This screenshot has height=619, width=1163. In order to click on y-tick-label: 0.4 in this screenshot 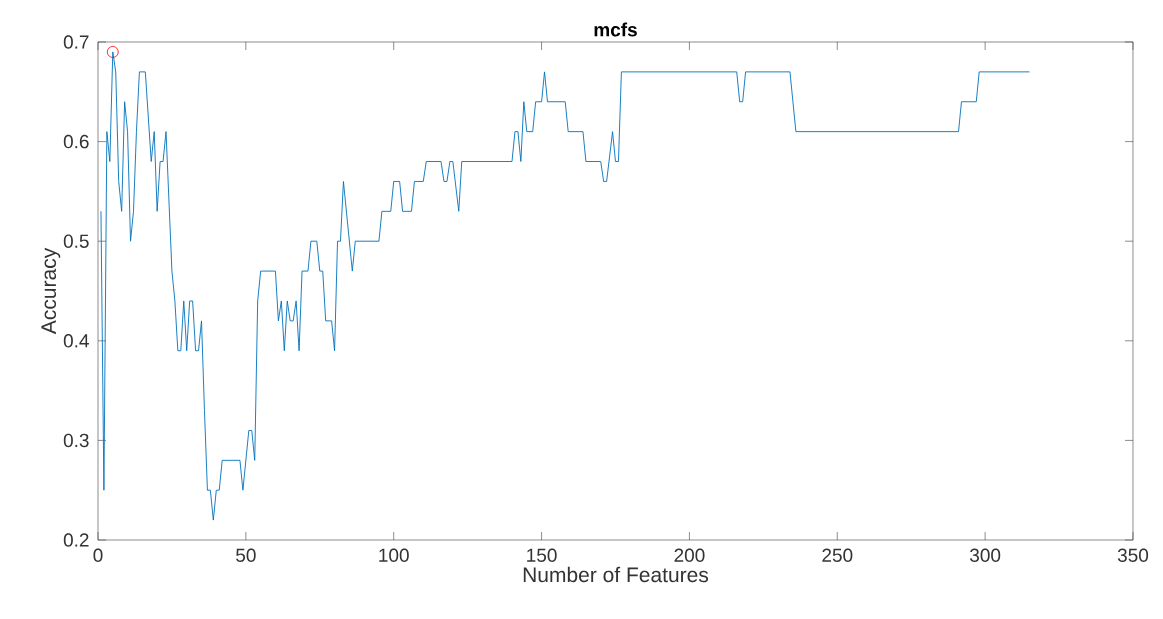, I will do `click(76, 341)`.